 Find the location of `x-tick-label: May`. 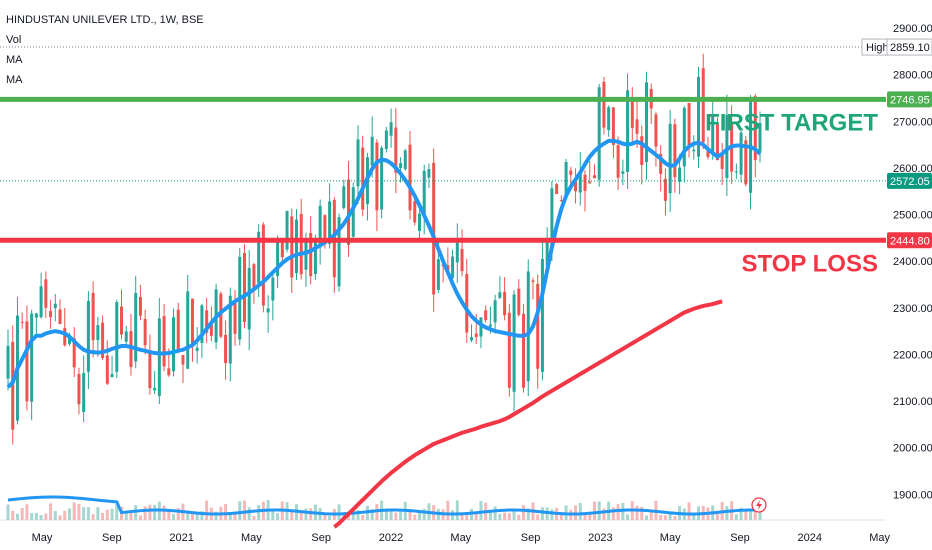

x-tick-label: May is located at coordinates (460, 538).